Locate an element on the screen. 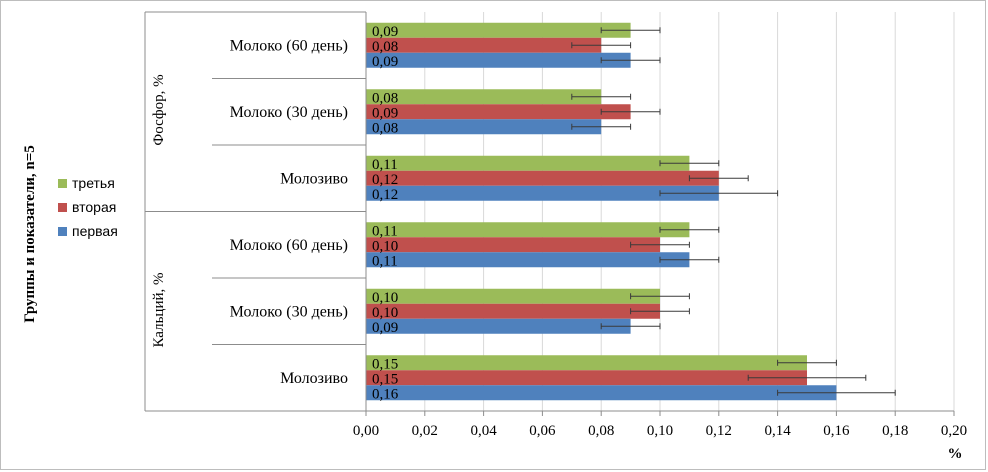  legend-swatch-третья is located at coordinates (62, 183).